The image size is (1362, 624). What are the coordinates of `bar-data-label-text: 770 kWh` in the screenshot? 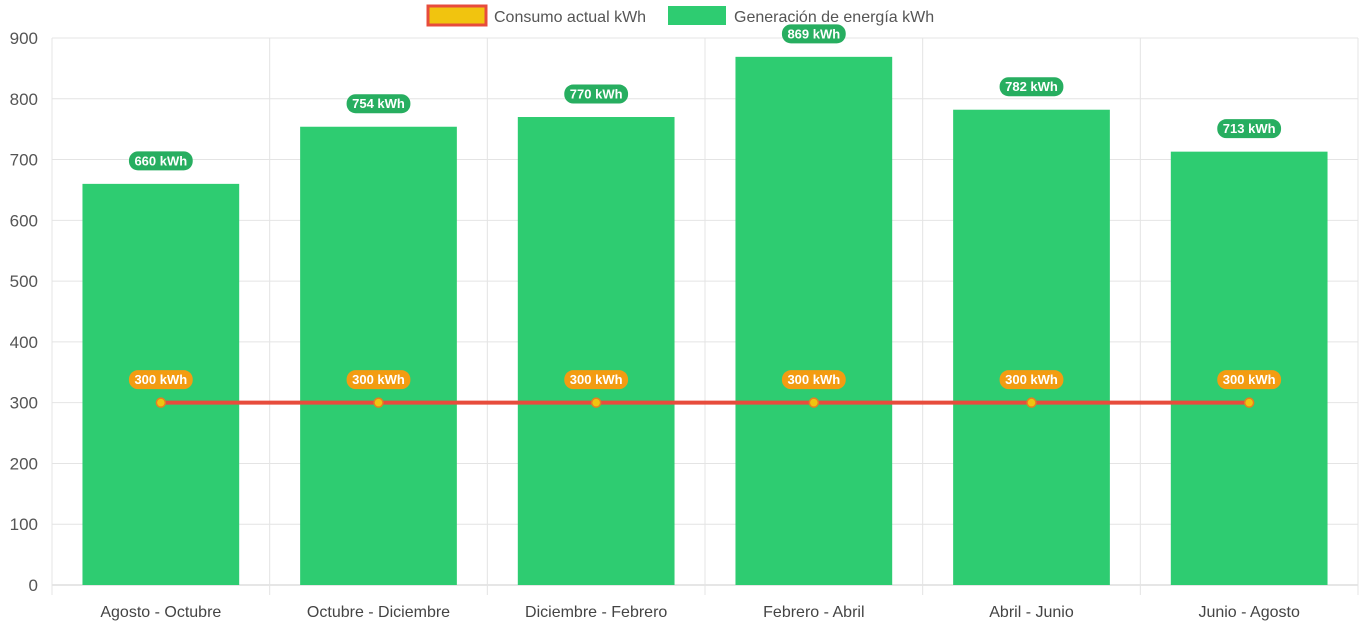 It's located at (596, 94).